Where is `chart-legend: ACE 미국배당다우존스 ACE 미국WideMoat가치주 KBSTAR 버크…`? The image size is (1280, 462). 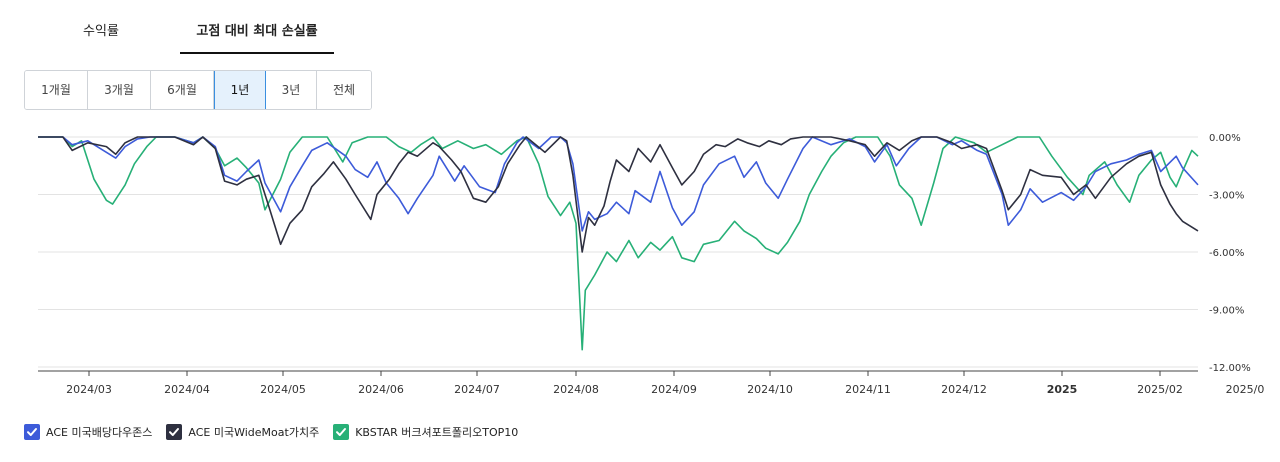 chart-legend: ACE 미국배당다우존스 ACE 미국WideMoat가치주 KBSTAR 버크… is located at coordinates (278, 432).